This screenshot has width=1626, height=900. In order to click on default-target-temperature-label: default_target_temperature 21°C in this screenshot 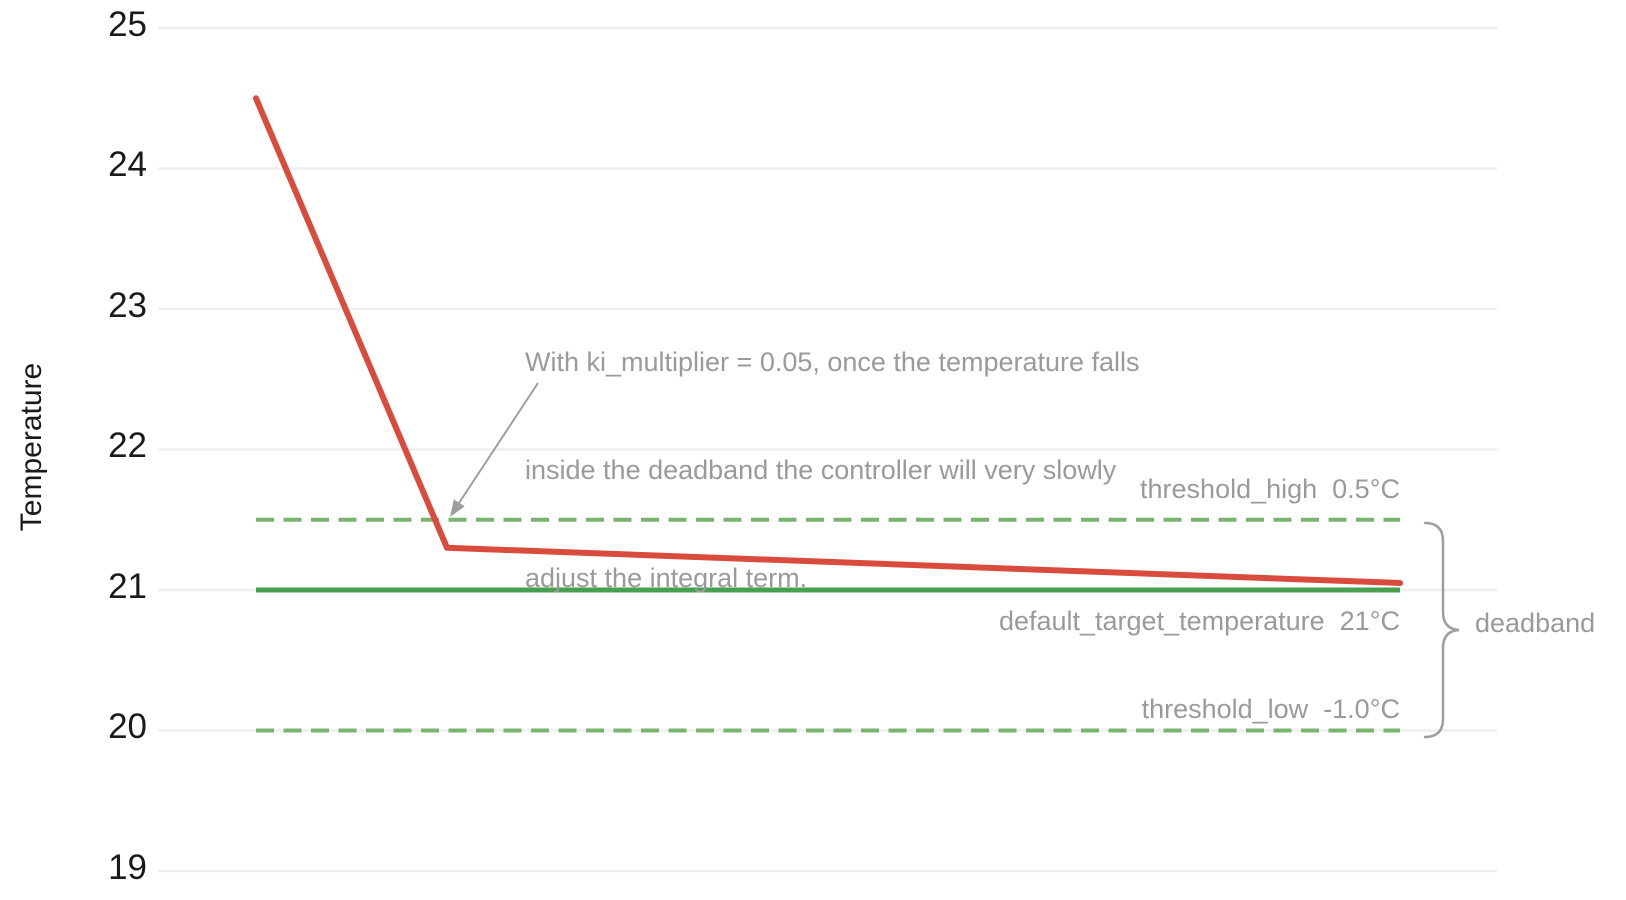, I will do `click(1199, 621)`.